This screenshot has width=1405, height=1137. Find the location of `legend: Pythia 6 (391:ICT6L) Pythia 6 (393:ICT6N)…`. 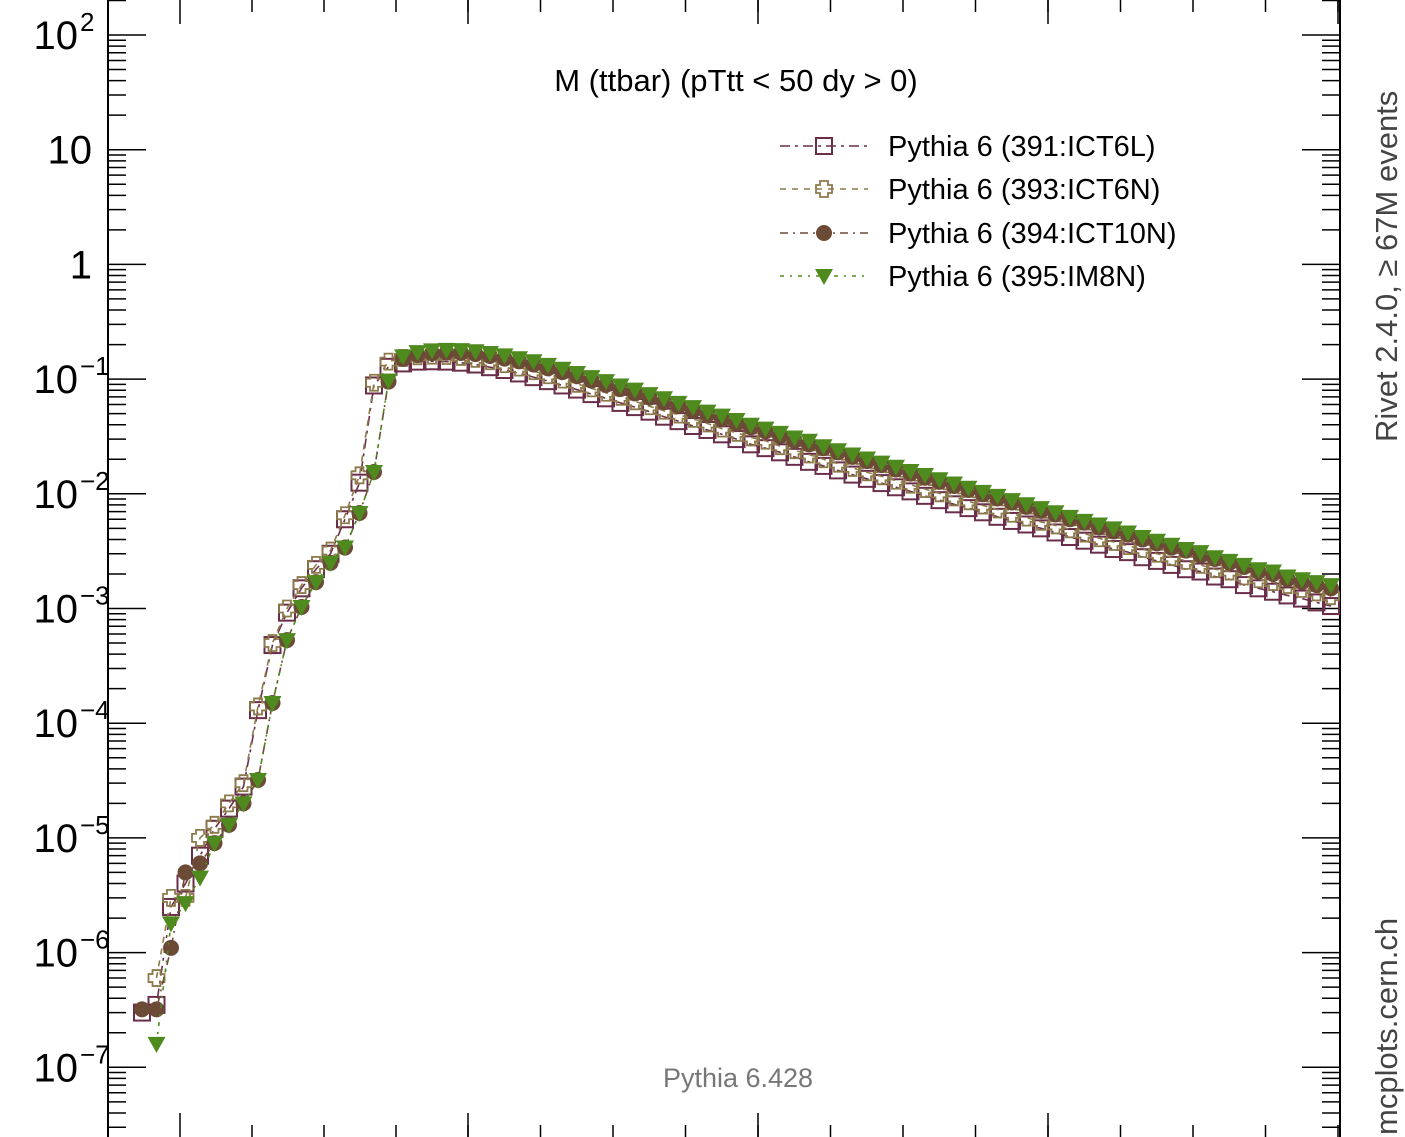

legend: Pythia 6 (391:ICT6L) Pythia 6 (393:ICT6N)… is located at coordinates (978, 212).